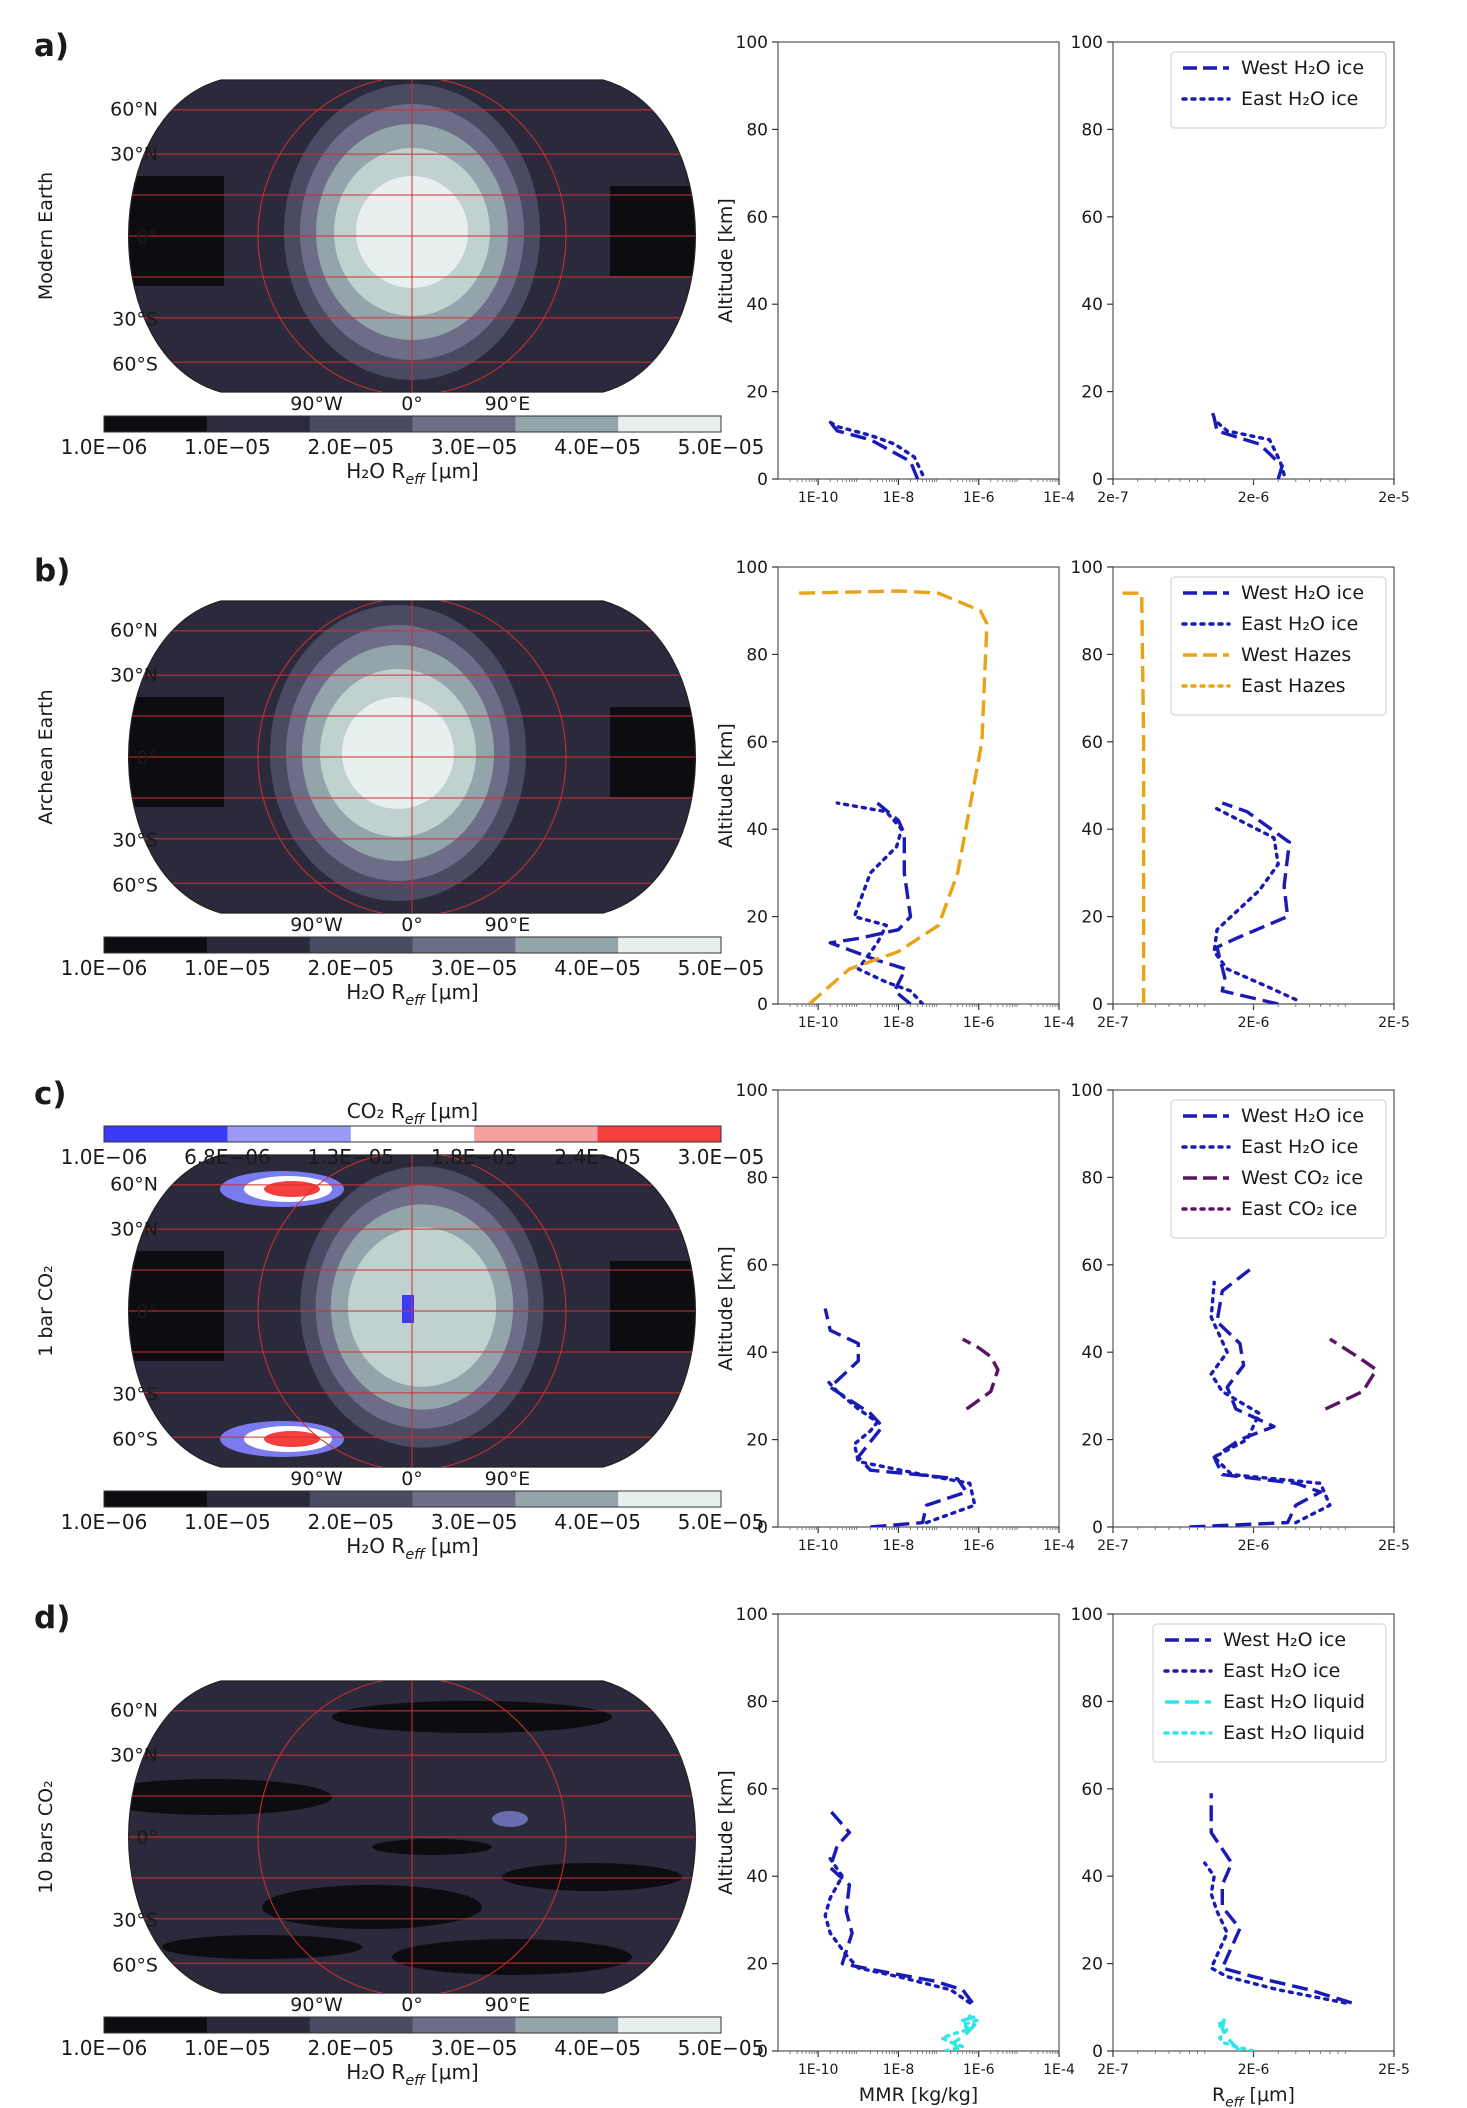 Image resolution: width=1467 pixels, height=2108 pixels. Describe the element at coordinates (721, 1157) in the screenshot. I see `colorbar-tick-label: 3.0E−05` at that location.